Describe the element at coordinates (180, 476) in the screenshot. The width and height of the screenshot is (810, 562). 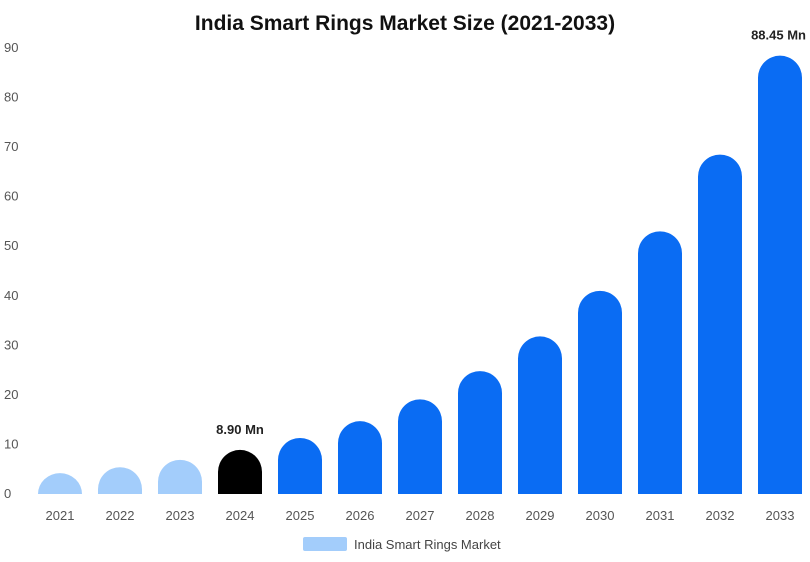
I see `bar-2023` at that location.